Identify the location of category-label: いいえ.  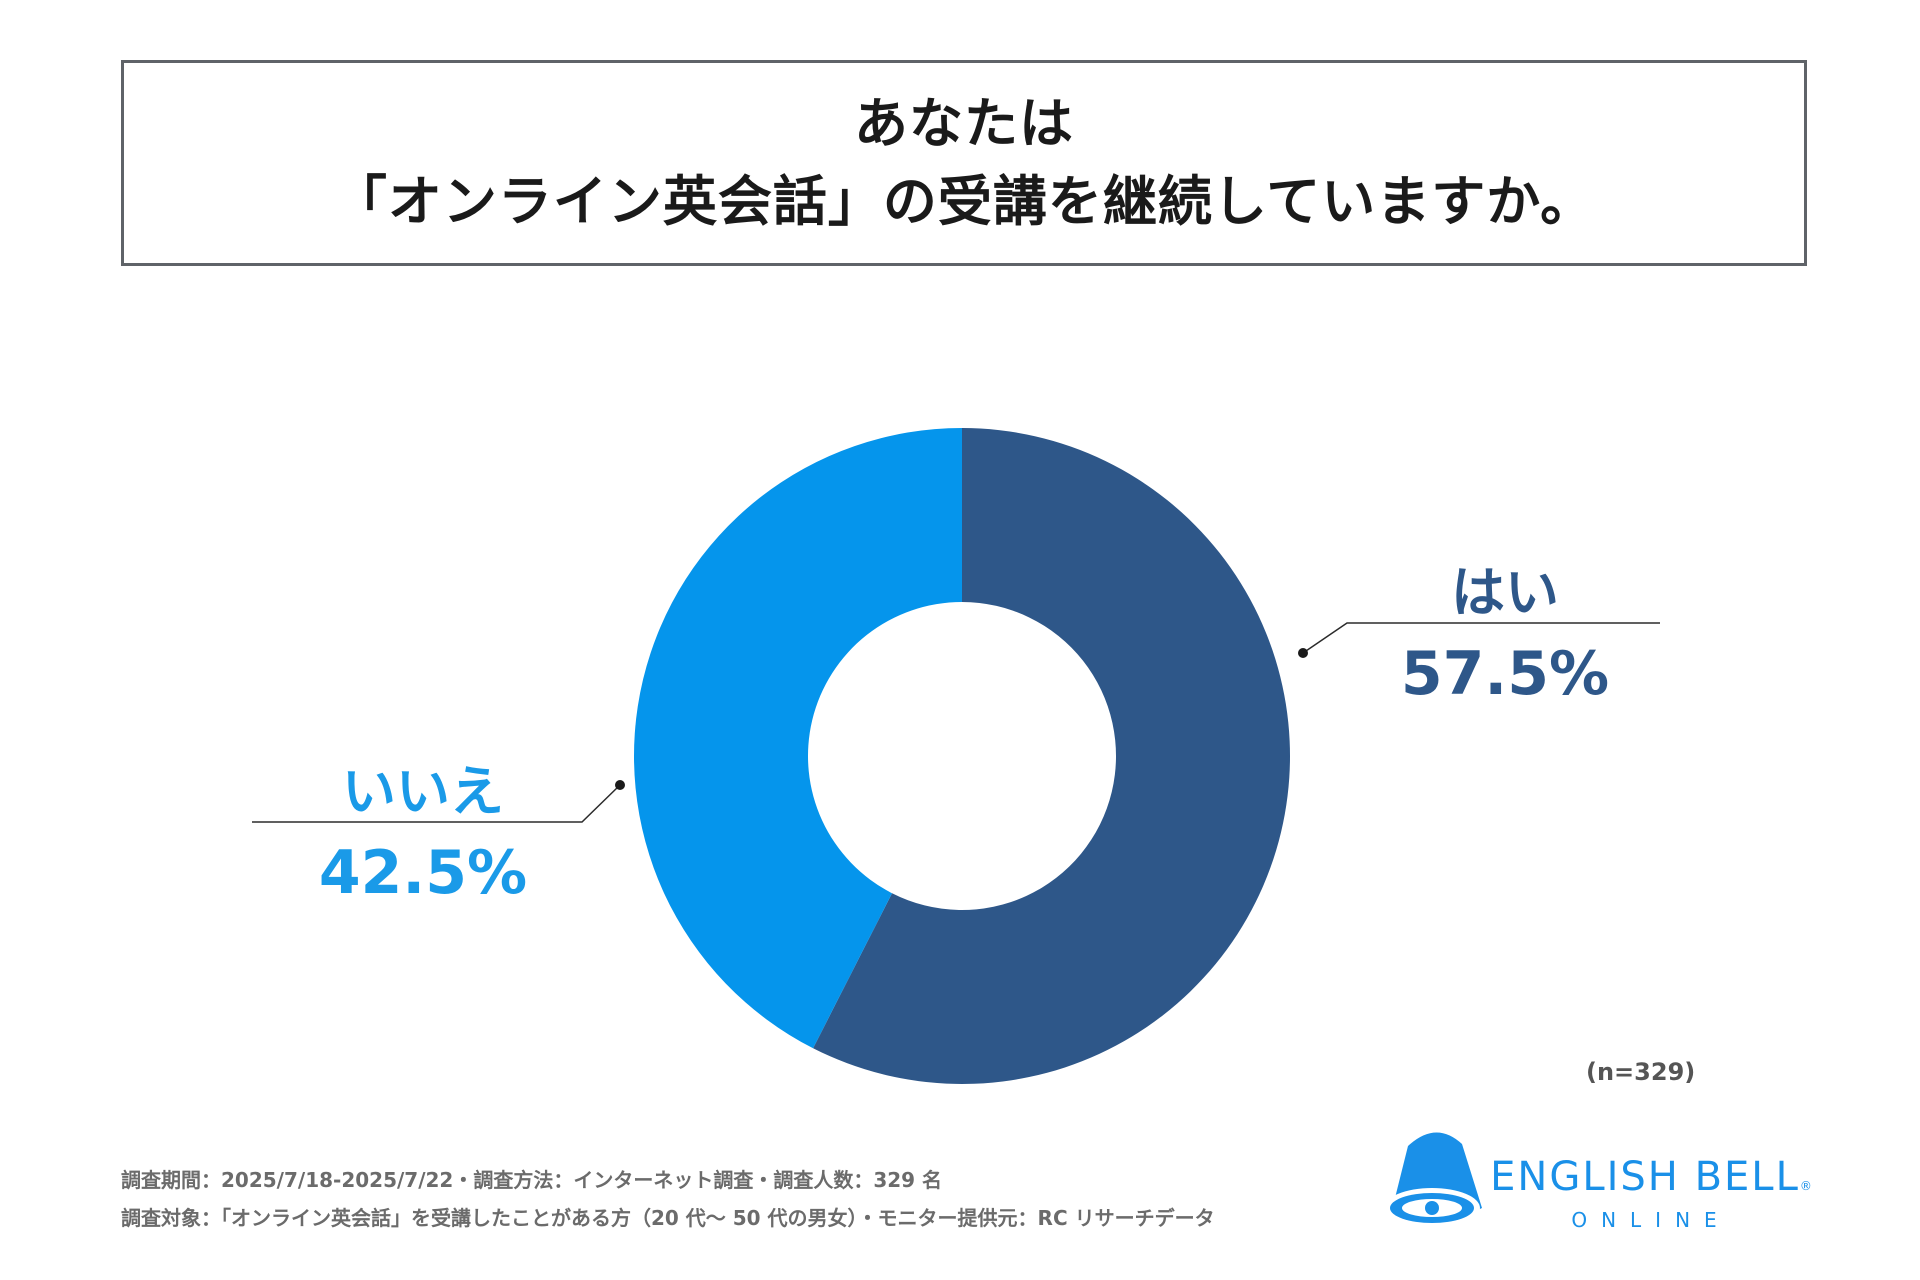
(423, 791).